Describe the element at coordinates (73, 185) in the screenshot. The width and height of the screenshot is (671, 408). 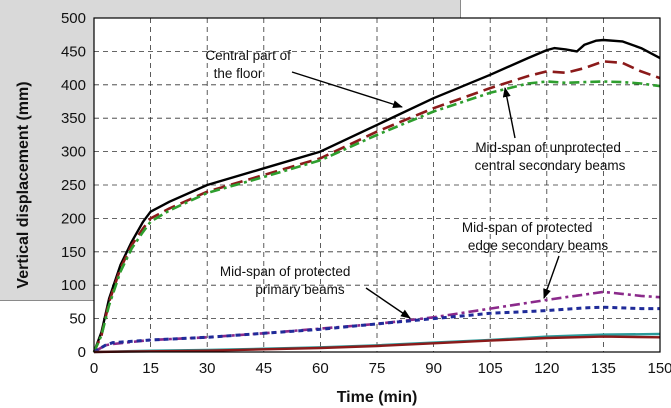
I see `y-tick-label-5: 250` at that location.